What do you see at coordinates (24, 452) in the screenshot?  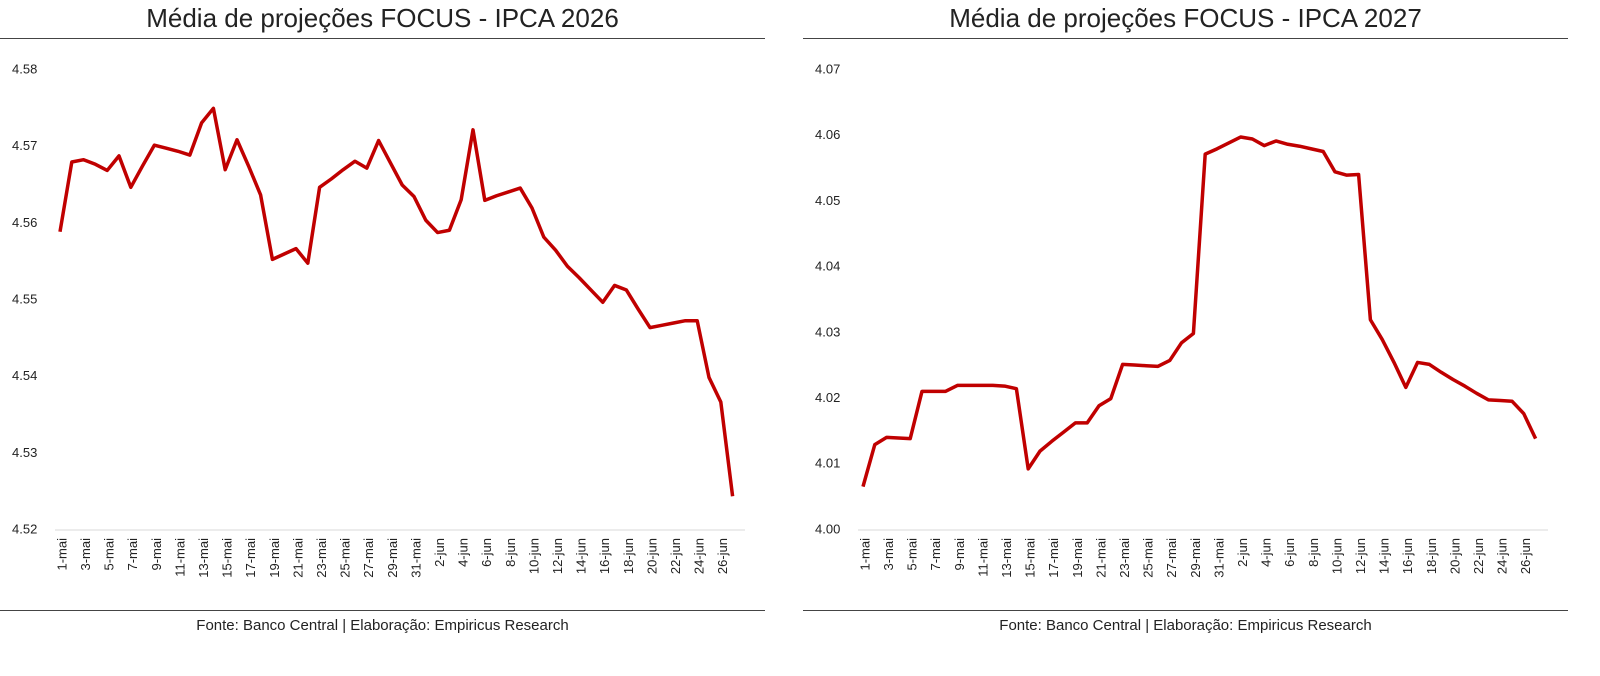 I see `y-tick-label: 4.53` at bounding box center [24, 452].